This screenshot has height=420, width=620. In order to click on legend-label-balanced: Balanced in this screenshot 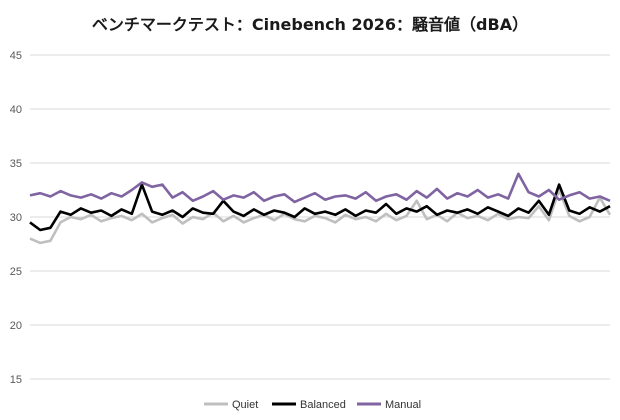, I will do `click(323, 405)`.